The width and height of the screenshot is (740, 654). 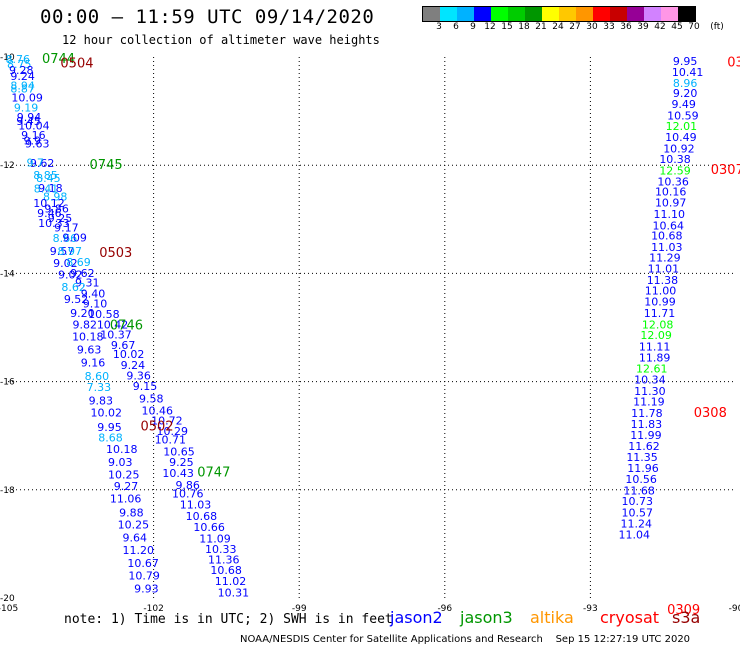 What do you see at coordinates (22, 86) in the screenshot?
I see `swh-observation: 8.94` at bounding box center [22, 86].